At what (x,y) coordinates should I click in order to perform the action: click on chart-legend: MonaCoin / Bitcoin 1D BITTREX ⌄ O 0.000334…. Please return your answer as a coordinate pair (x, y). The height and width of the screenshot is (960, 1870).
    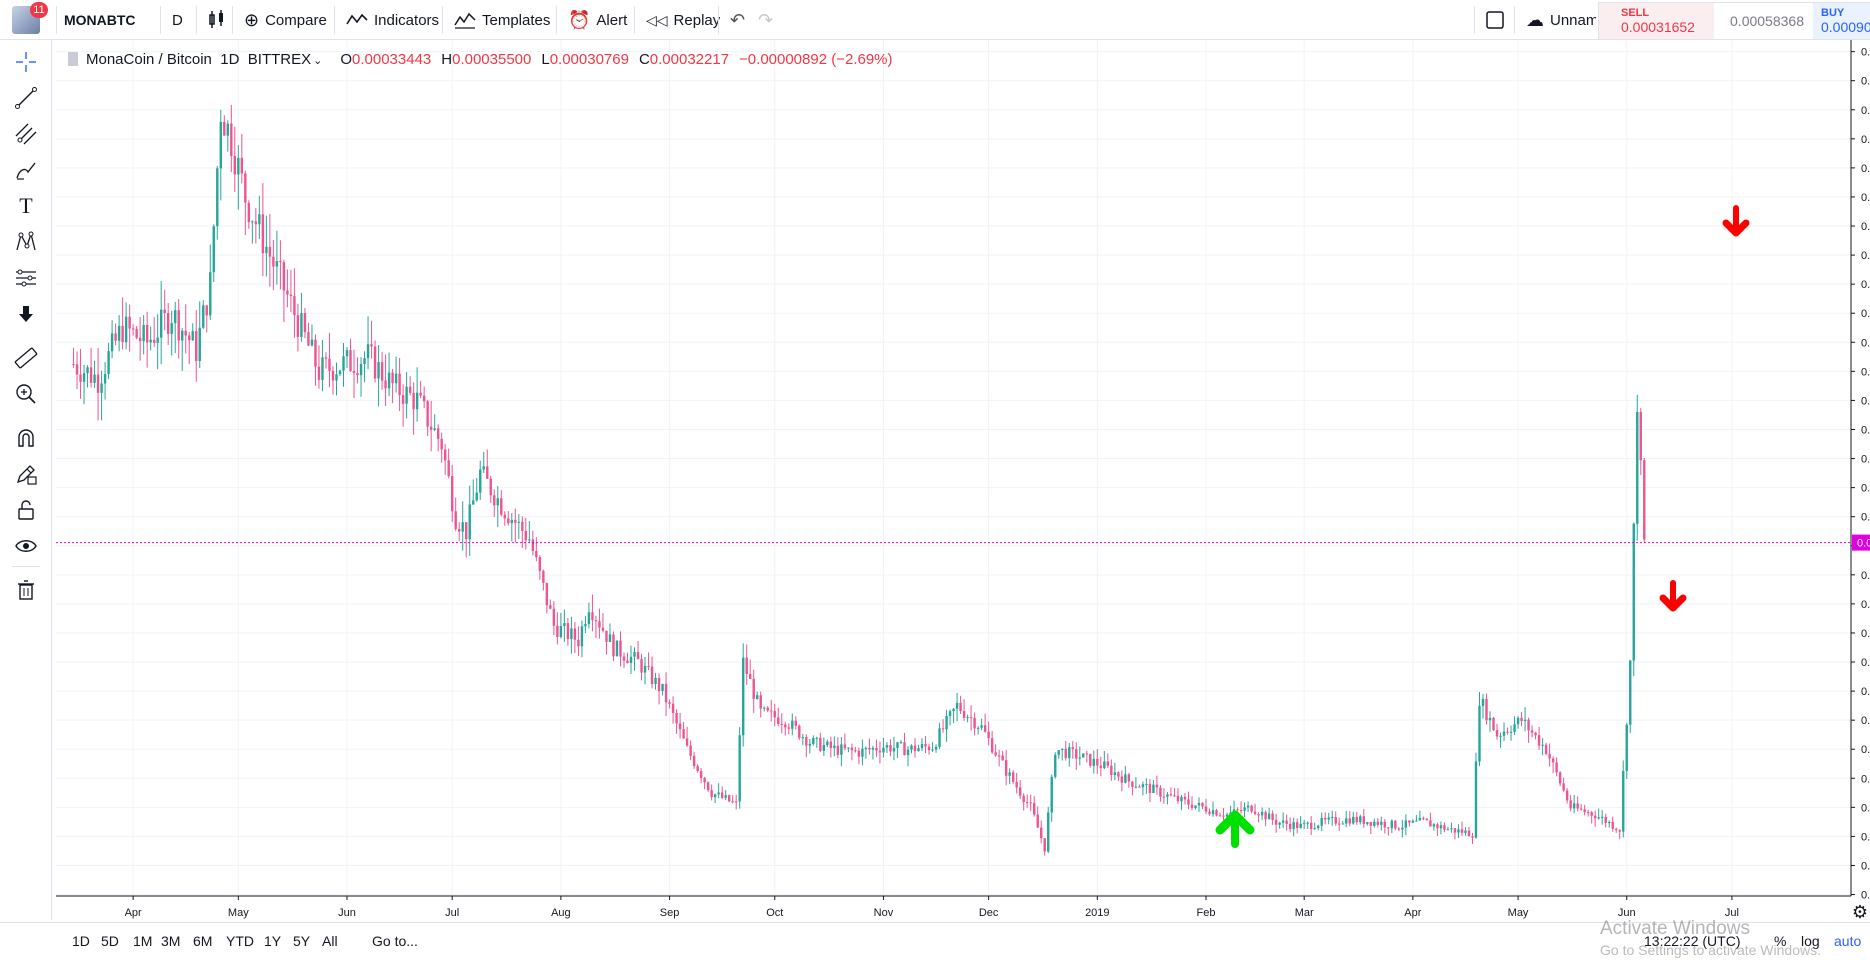
    Looking at the image, I should click on (485, 59).